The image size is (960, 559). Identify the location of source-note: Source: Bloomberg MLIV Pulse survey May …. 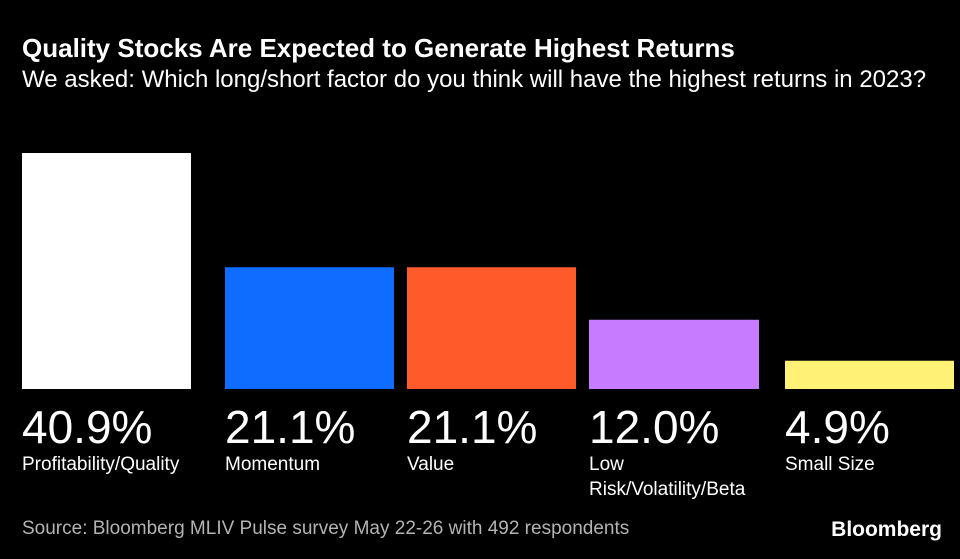
(326, 528).